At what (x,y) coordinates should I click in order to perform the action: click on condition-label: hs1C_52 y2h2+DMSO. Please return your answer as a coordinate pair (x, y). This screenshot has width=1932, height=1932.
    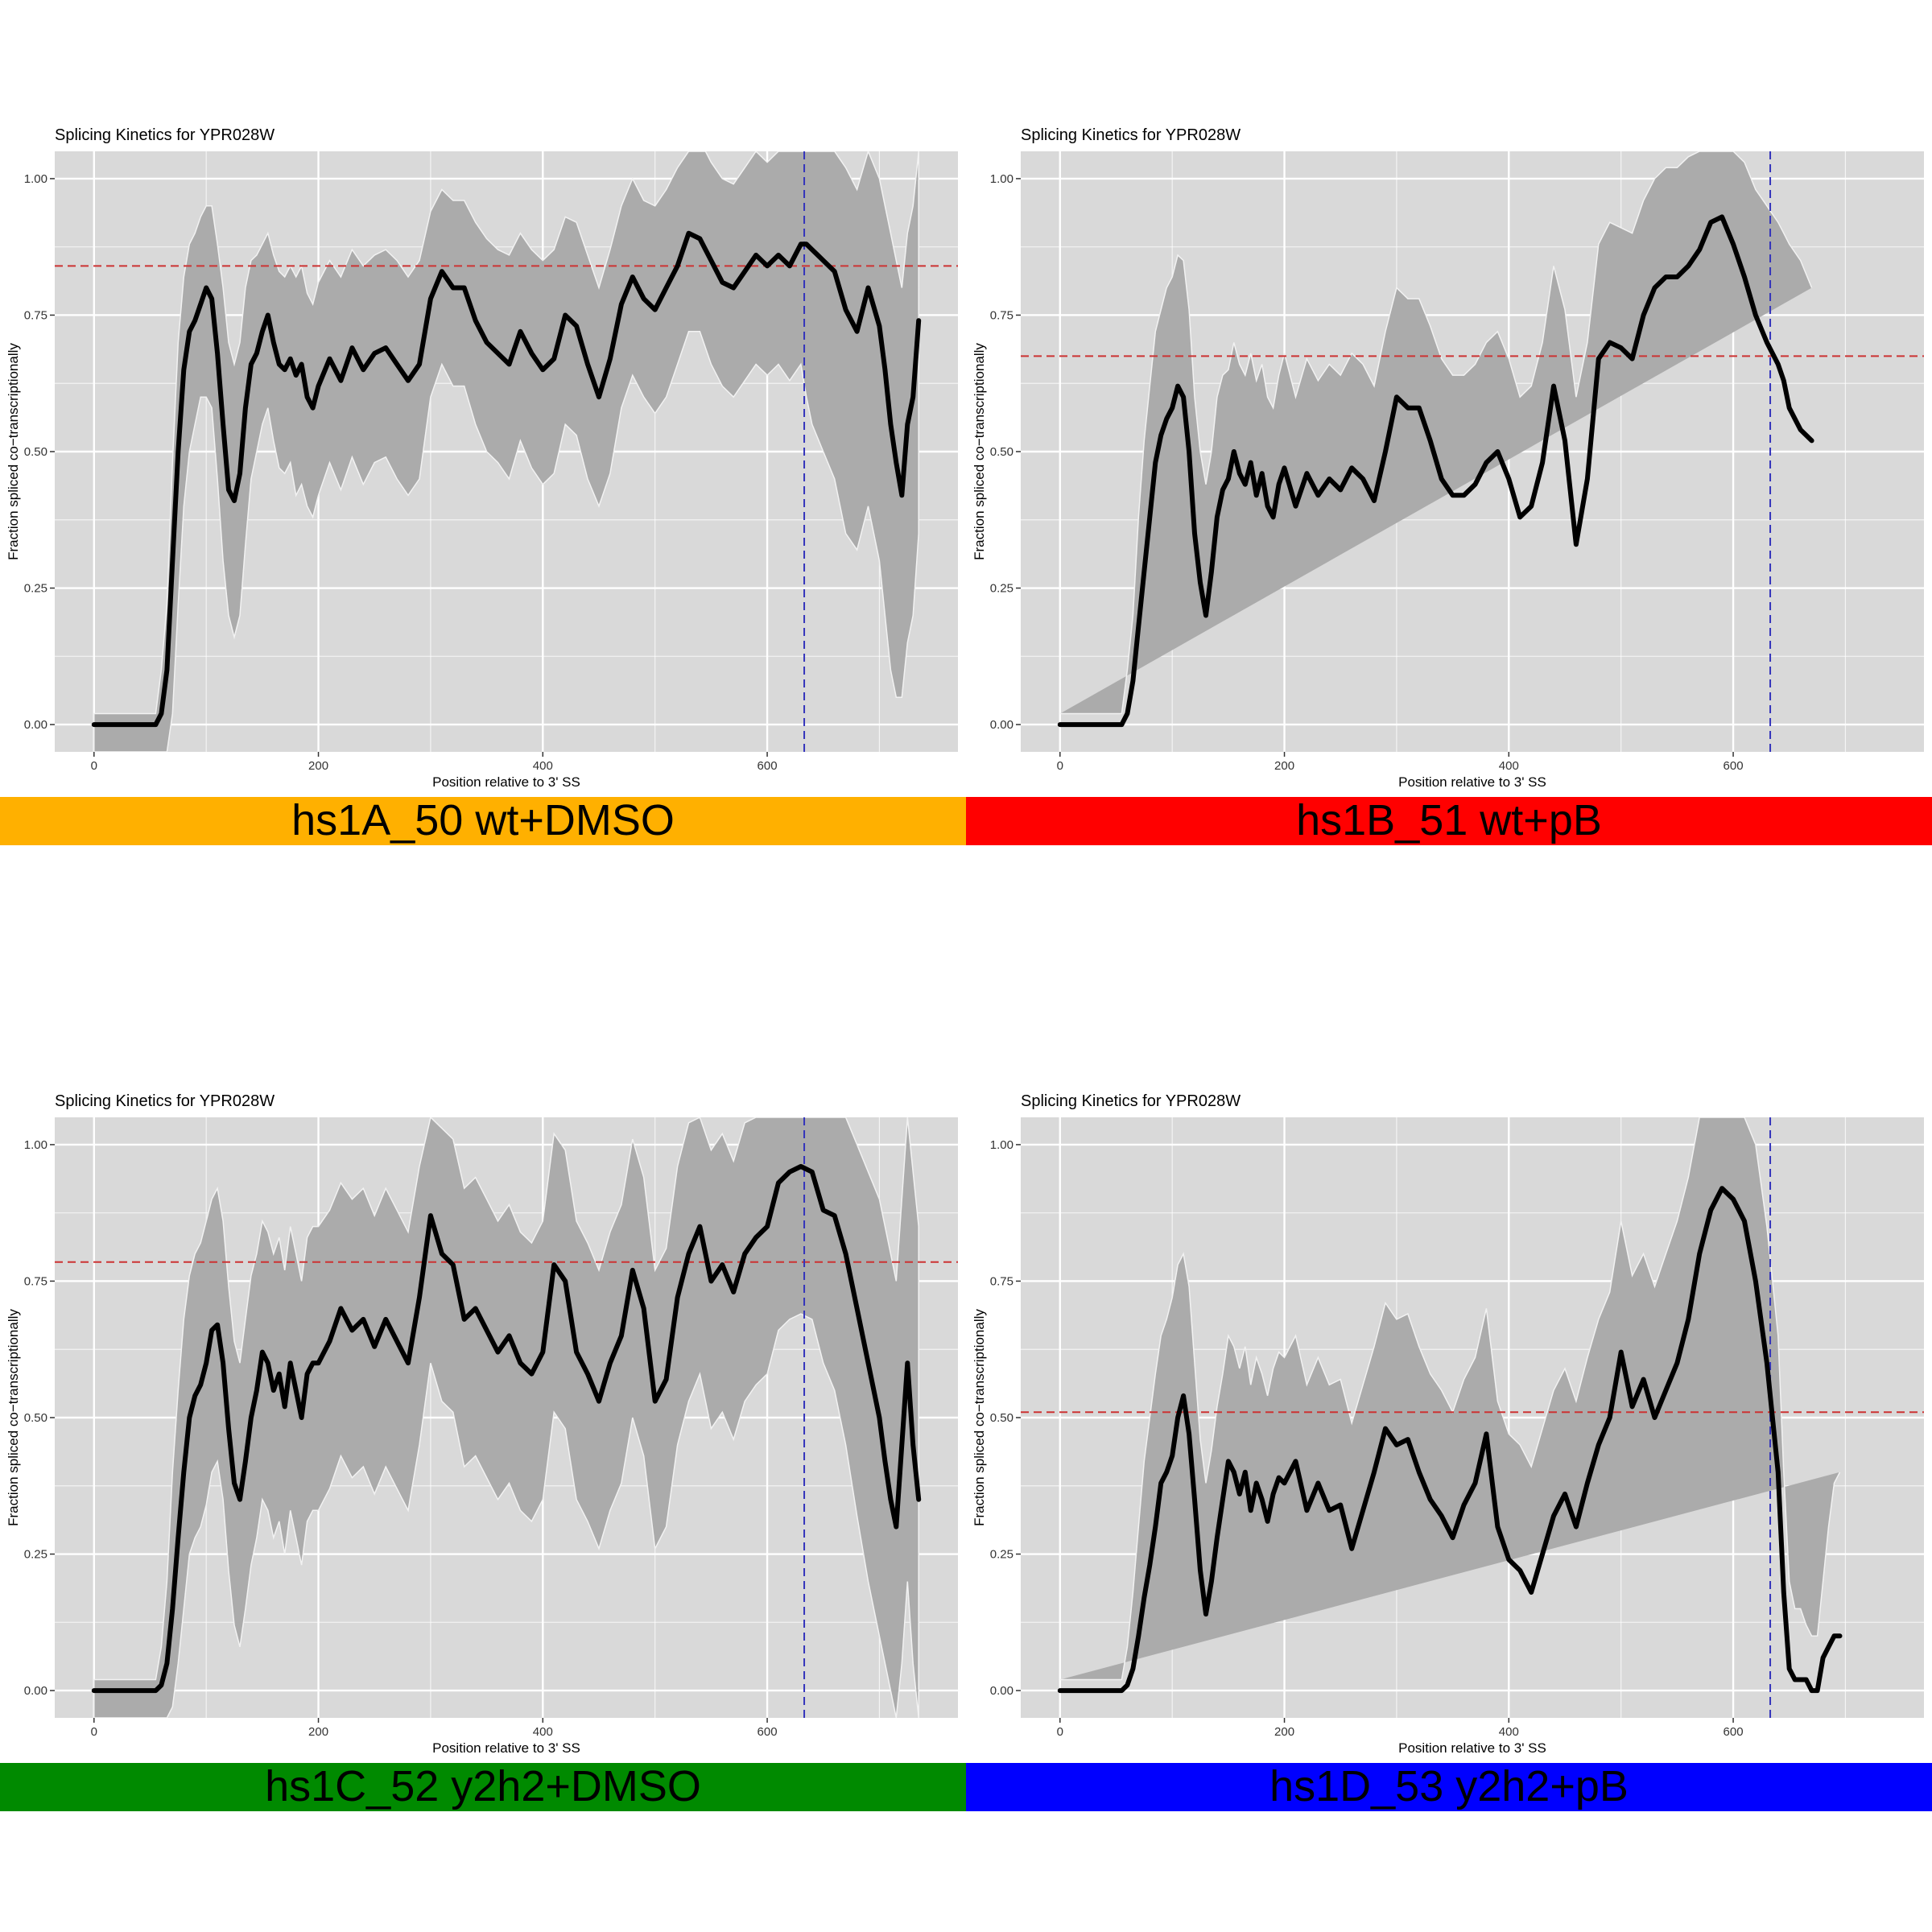
    Looking at the image, I should click on (483, 1786).